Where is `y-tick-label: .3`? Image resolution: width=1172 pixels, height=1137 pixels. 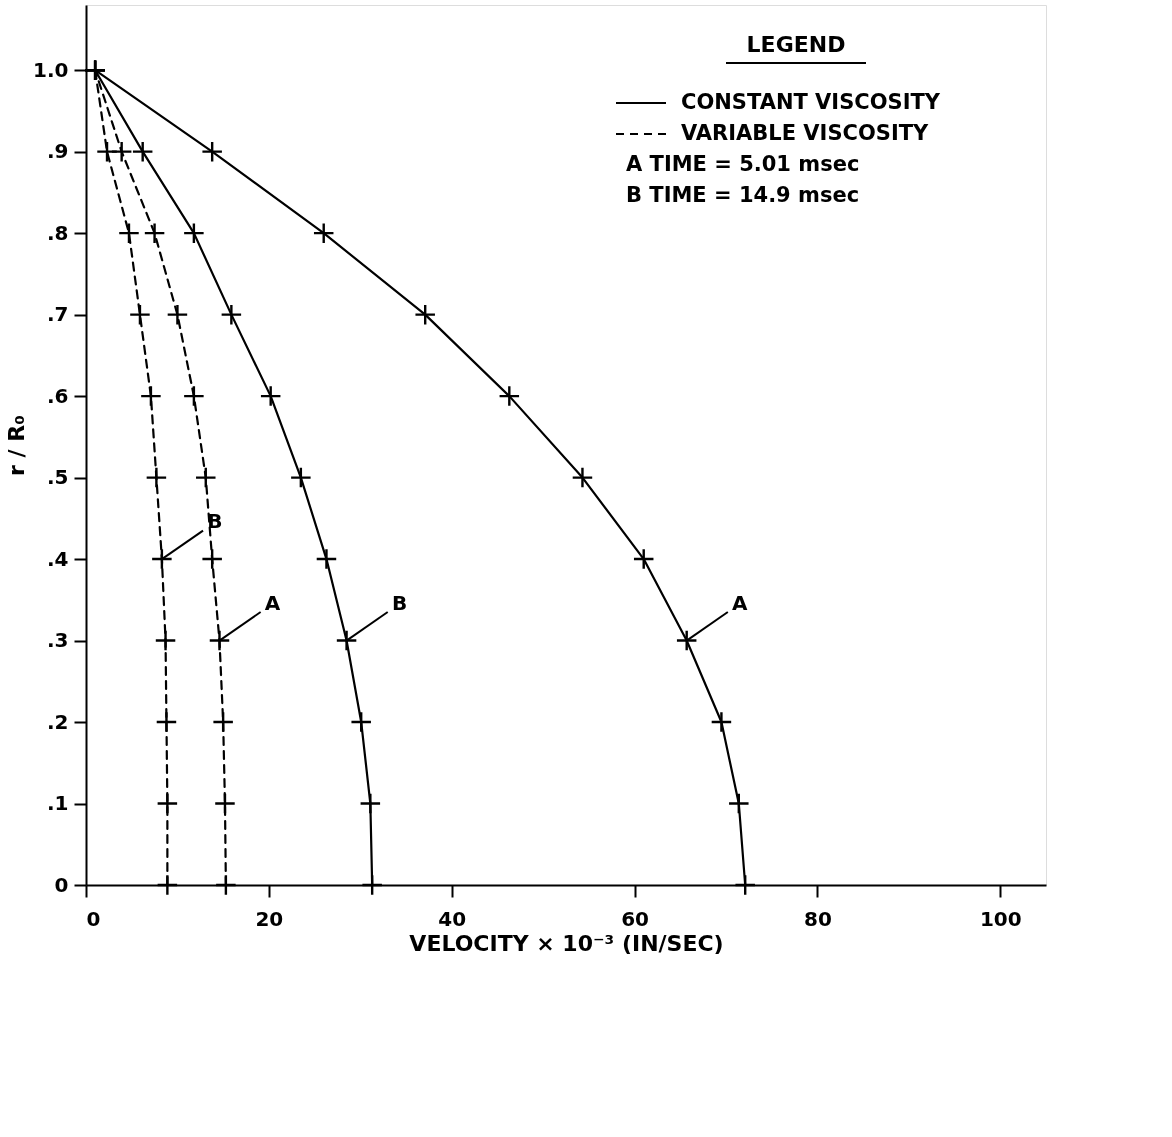
y-tick-label: .3 is located at coordinates (57, 640).